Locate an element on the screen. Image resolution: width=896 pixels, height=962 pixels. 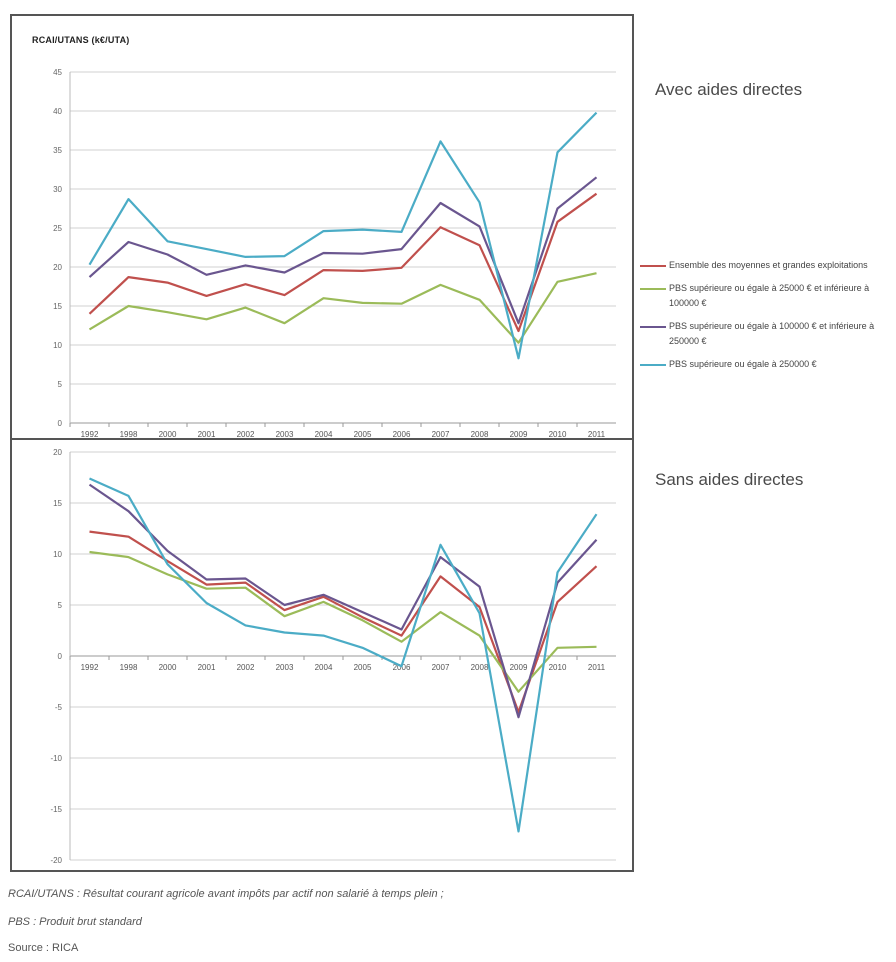
y-tick-label: 35 is located at coordinates (57, 150).